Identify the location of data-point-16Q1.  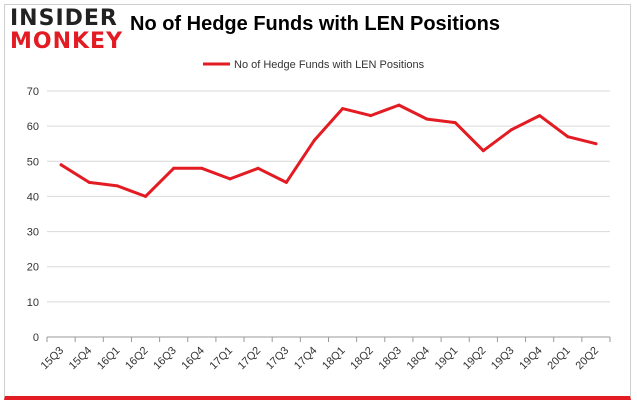
(117, 186).